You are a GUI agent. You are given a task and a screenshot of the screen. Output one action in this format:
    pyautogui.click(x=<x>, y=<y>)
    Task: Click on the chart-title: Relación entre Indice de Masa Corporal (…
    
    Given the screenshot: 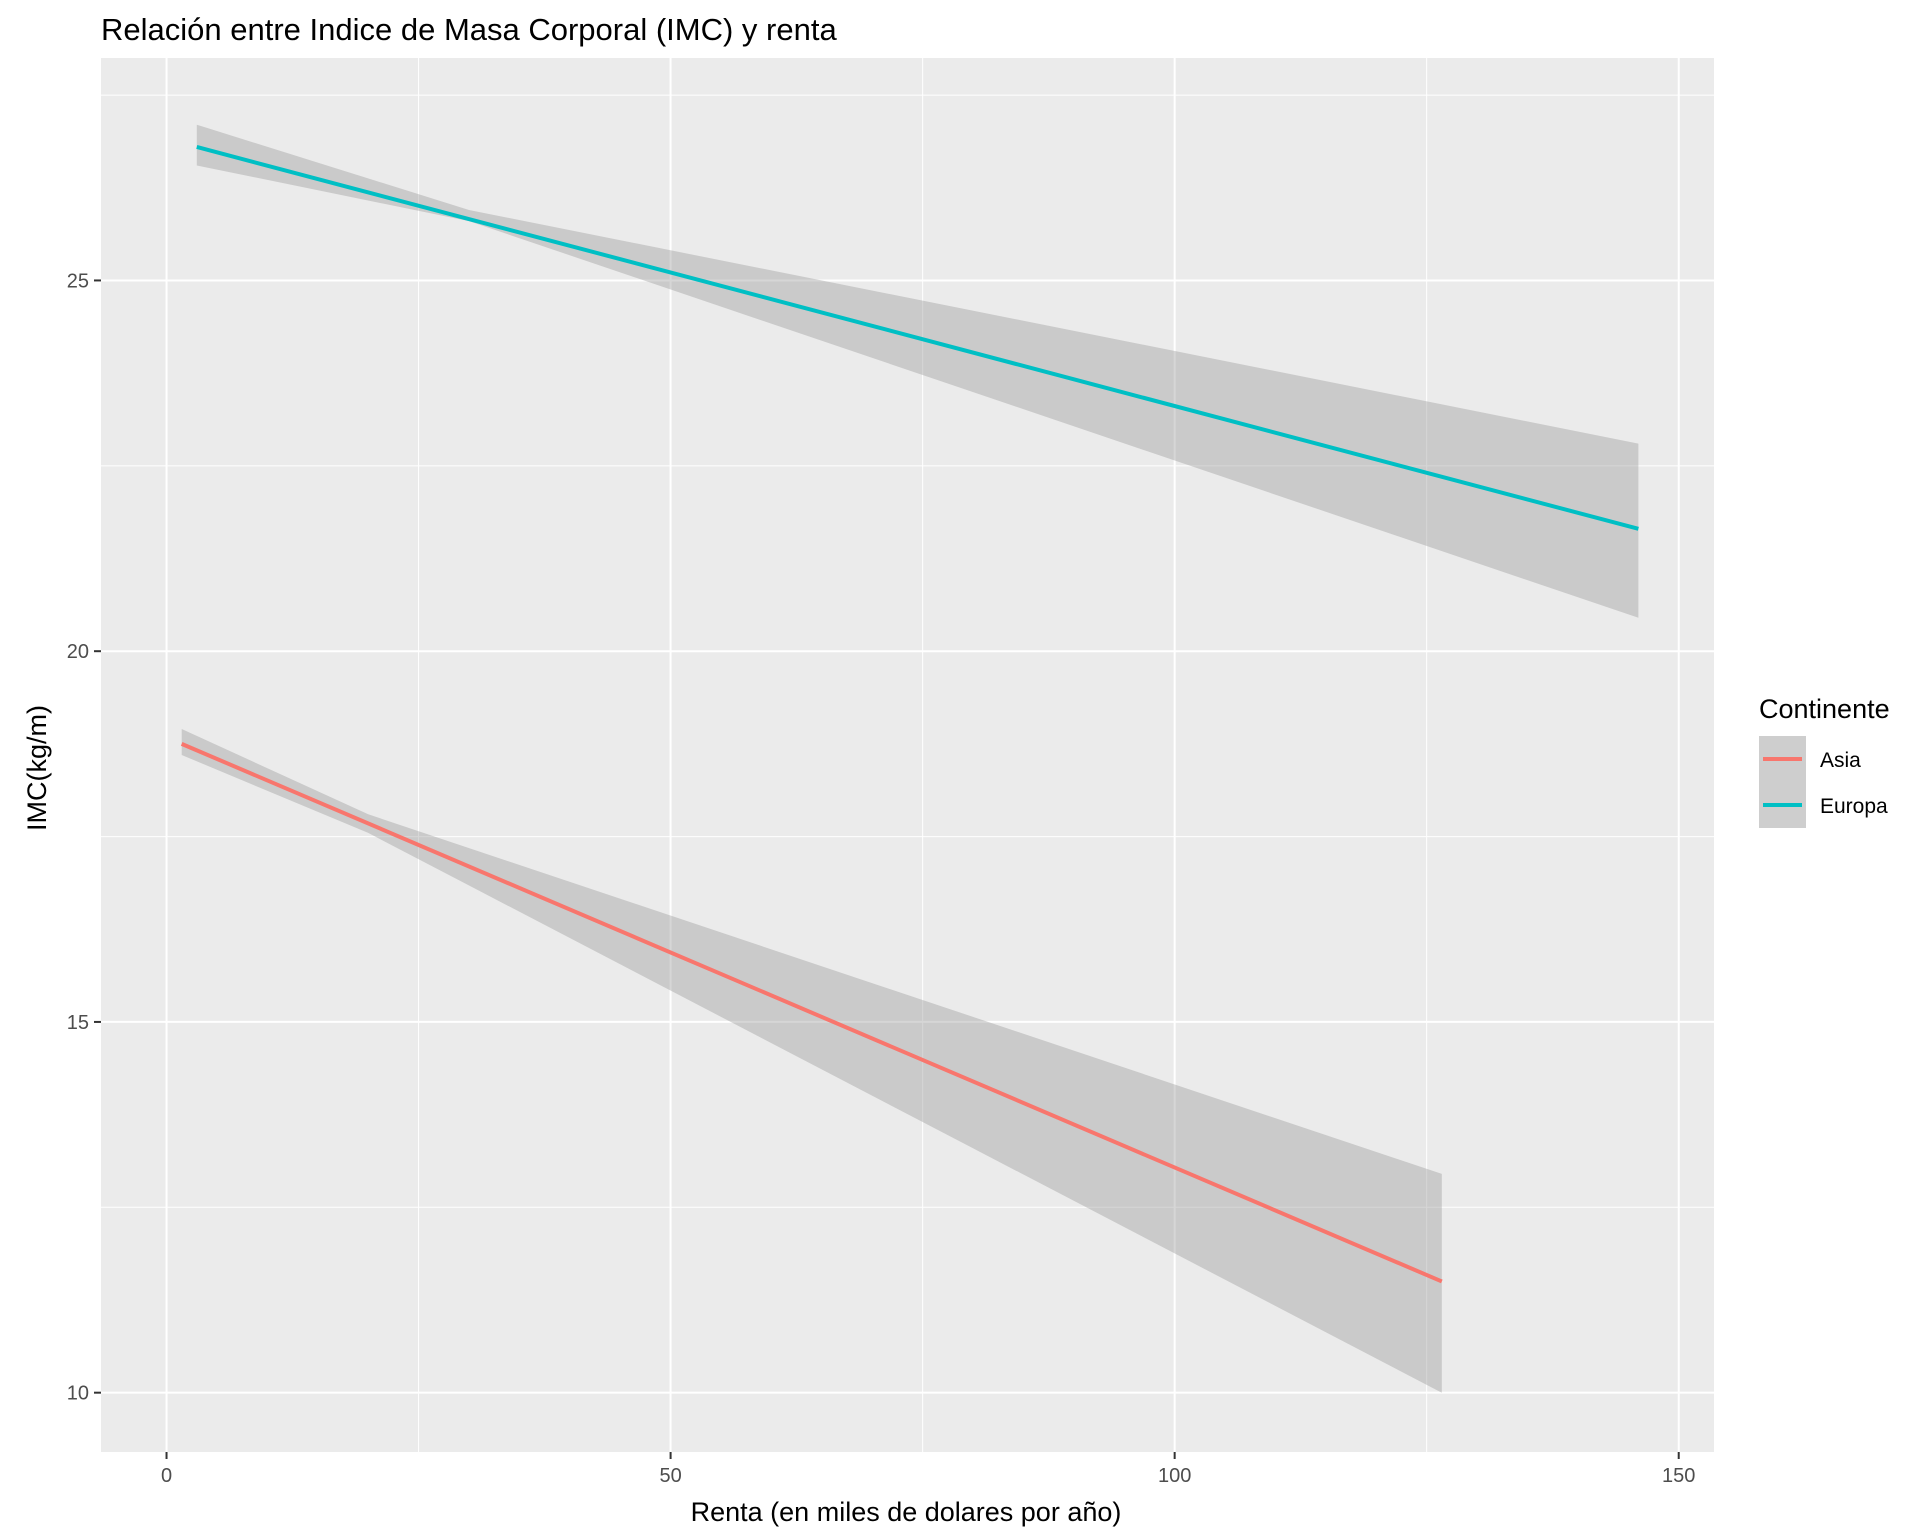 What is the action you would take?
    pyautogui.click(x=469, y=29)
    